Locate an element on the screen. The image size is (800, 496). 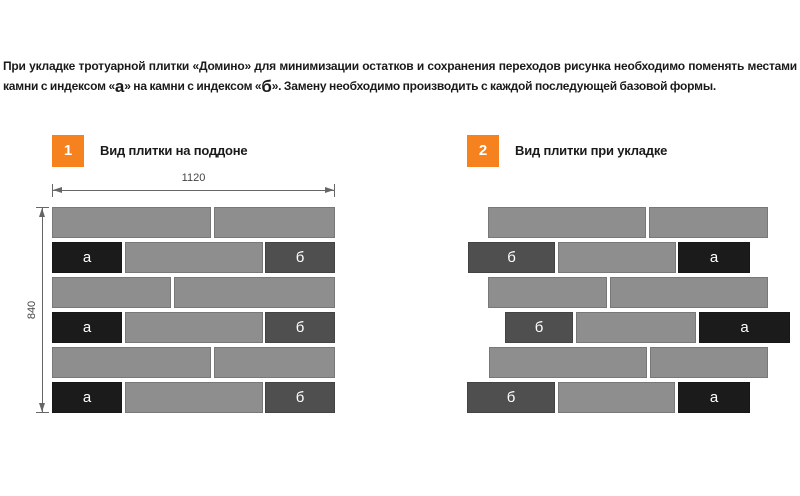
arrow-up-icon is located at coordinates (42, 212).